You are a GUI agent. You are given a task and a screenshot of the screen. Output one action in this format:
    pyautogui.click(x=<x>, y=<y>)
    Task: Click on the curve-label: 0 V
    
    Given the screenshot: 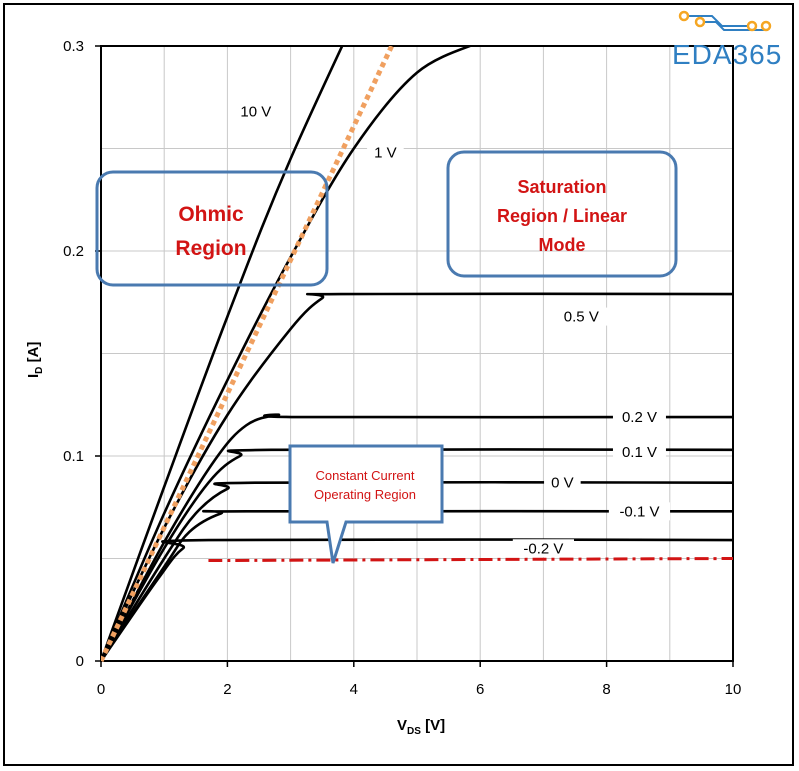 What is the action you would take?
    pyautogui.click(x=562, y=483)
    